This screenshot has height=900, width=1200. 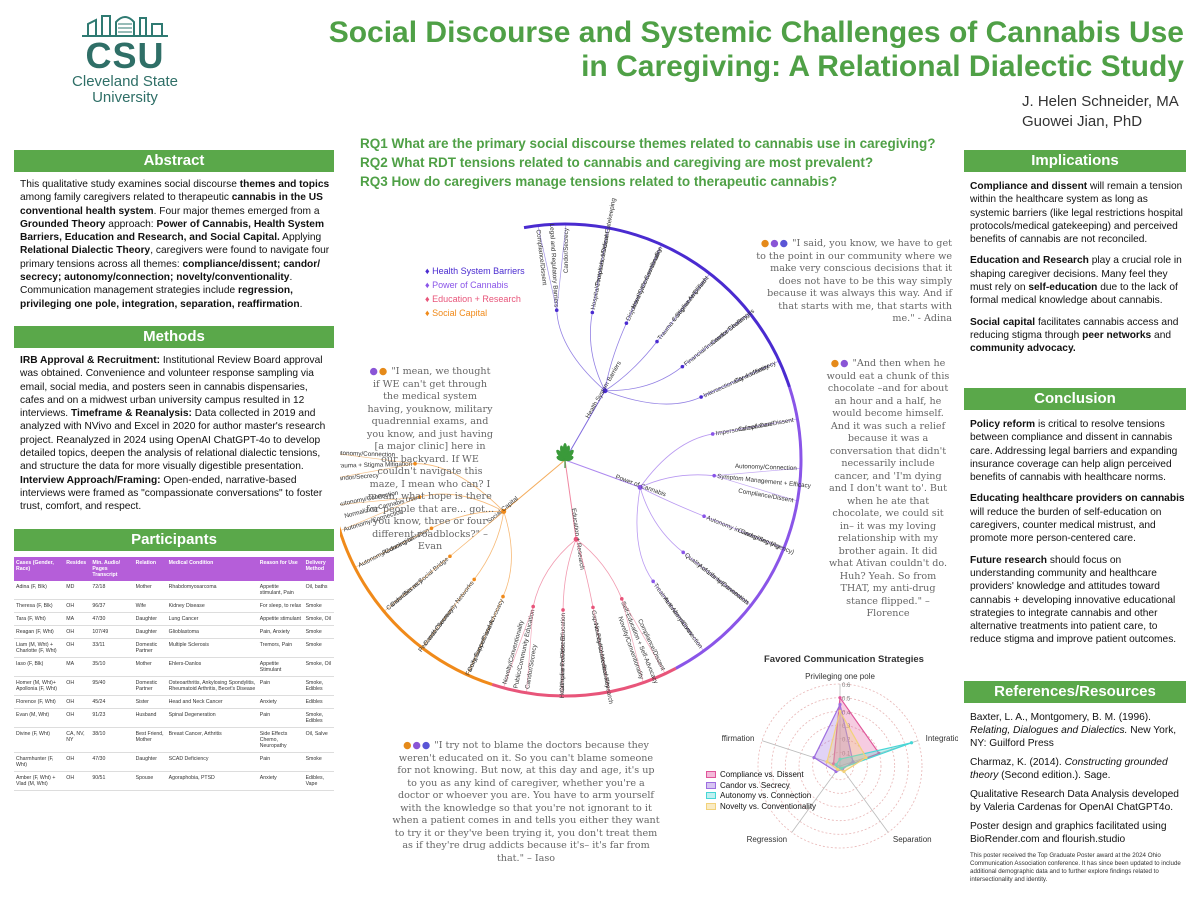 What do you see at coordinates (150, 781) in the screenshot?
I see `table-cell: Spouse` at bounding box center [150, 781].